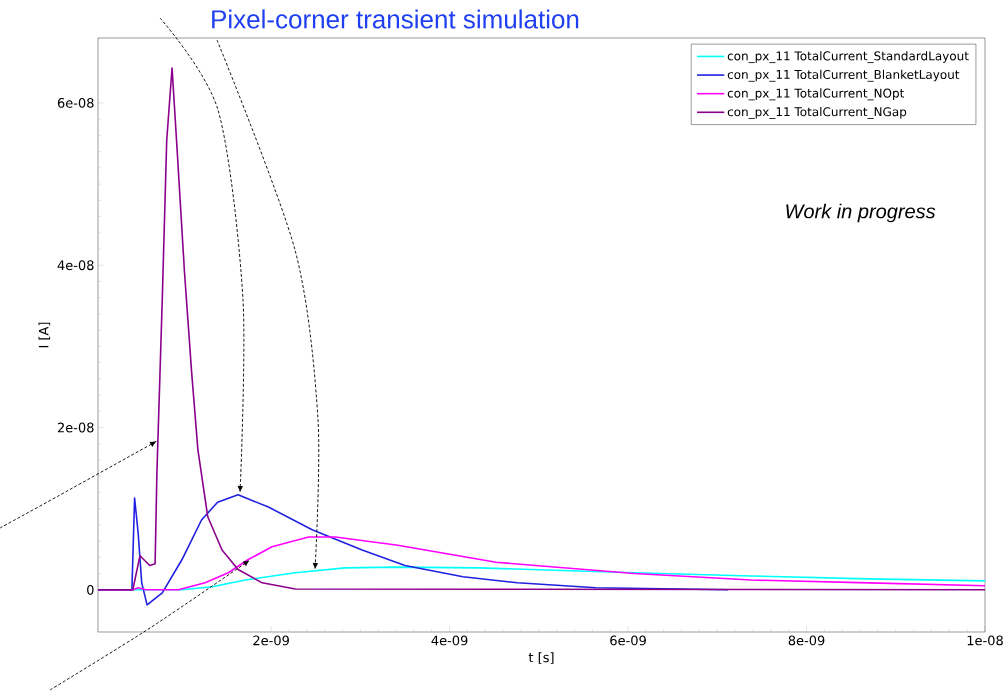 The image size is (1008, 697). What do you see at coordinates (816, 94) in the screenshot?
I see `legend-label: con_px_11 TotalCurrent_NOpt` at bounding box center [816, 94].